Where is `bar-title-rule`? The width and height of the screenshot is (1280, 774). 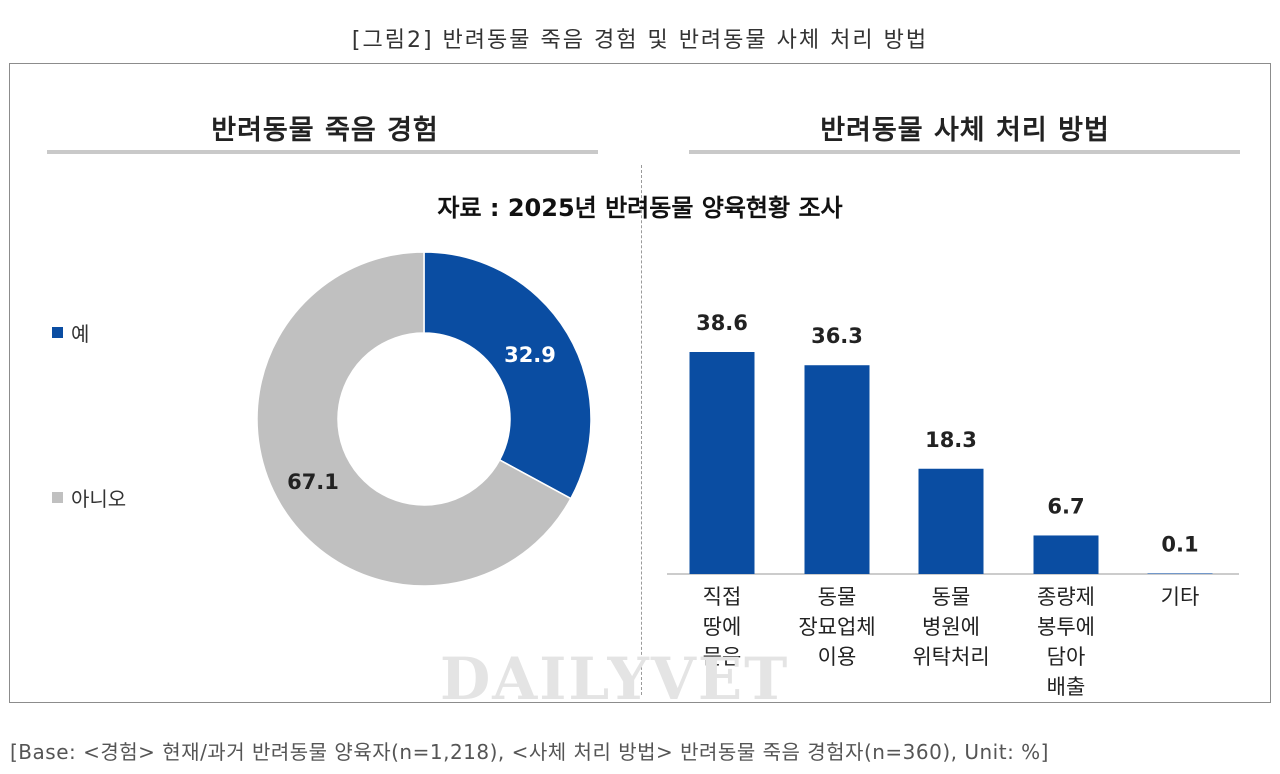 bar-title-rule is located at coordinates (964, 152).